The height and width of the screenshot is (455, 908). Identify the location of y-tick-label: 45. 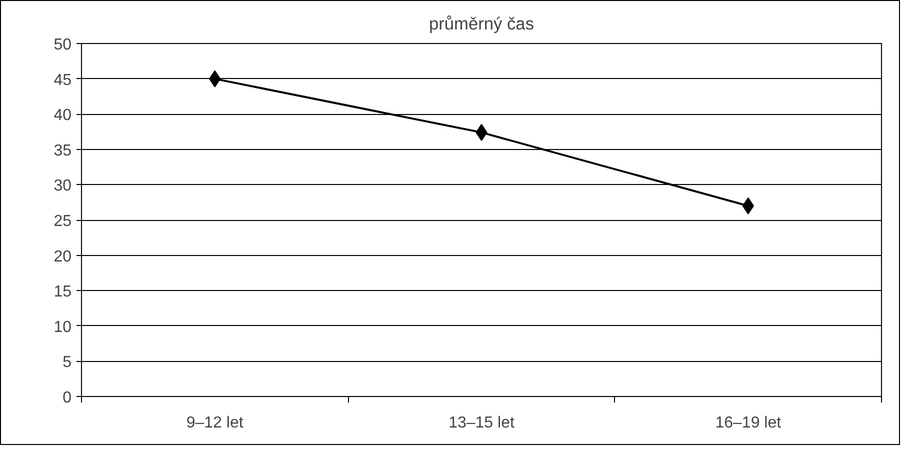
(63, 80).